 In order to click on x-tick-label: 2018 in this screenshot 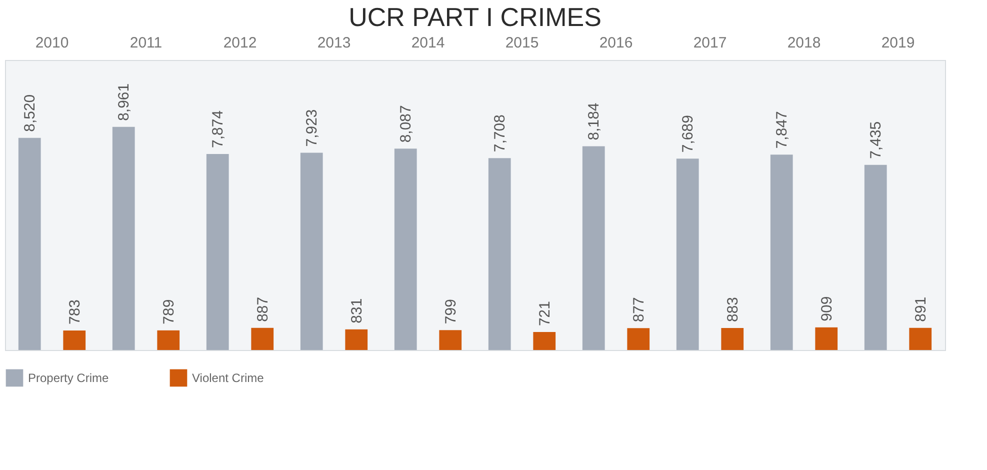, I will do `click(804, 43)`.